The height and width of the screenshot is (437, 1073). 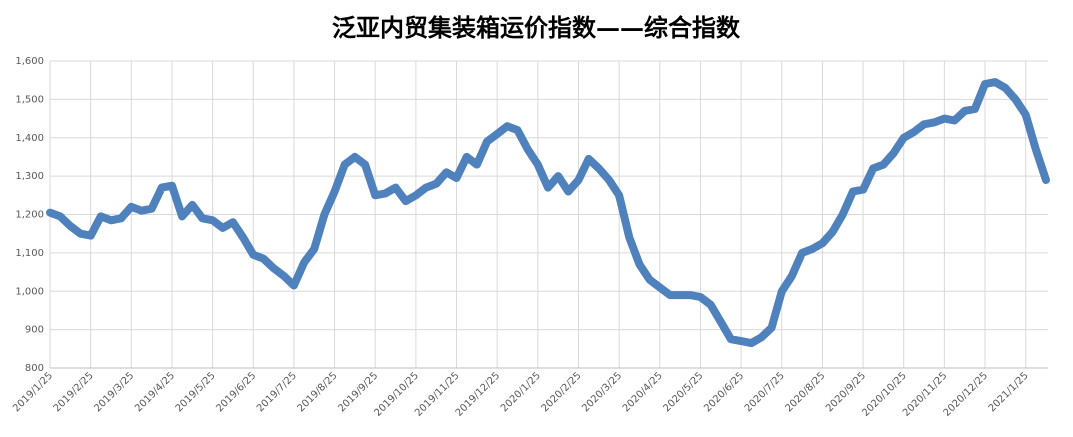 What do you see at coordinates (74, 392) in the screenshot?
I see `x-tick-label: 2019/2/25` at bounding box center [74, 392].